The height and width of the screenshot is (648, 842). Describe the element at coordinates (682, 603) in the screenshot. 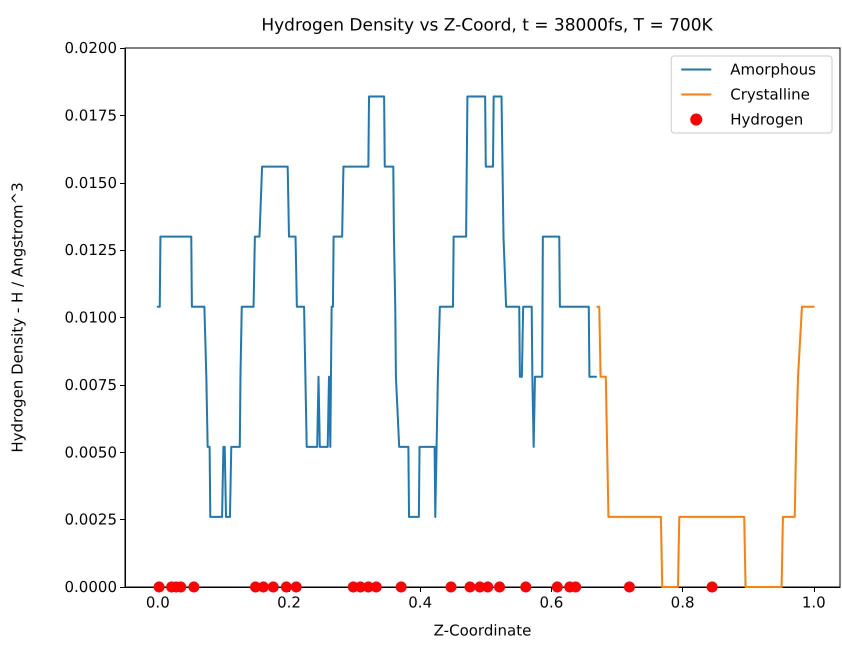

I see `x-tick-label: 0.8` at that location.